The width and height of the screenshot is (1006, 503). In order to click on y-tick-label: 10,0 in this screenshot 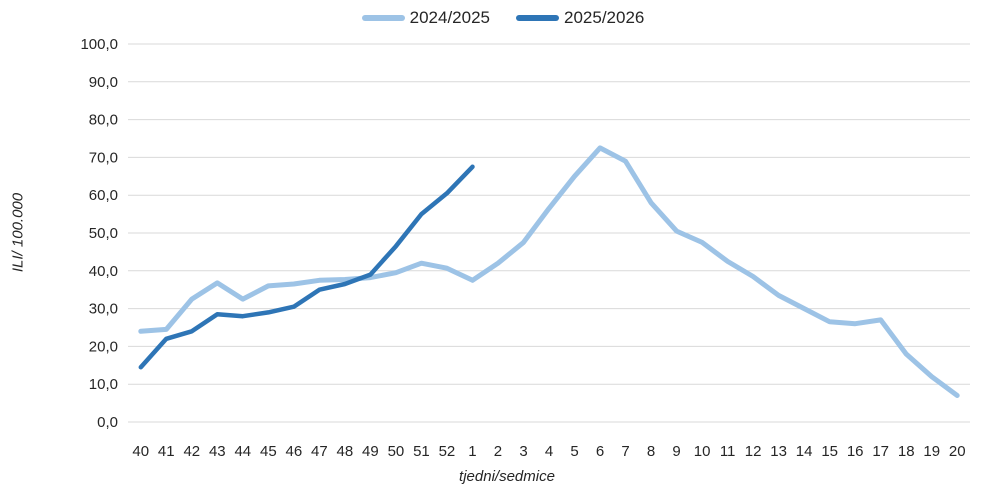, I will do `click(103, 384)`.